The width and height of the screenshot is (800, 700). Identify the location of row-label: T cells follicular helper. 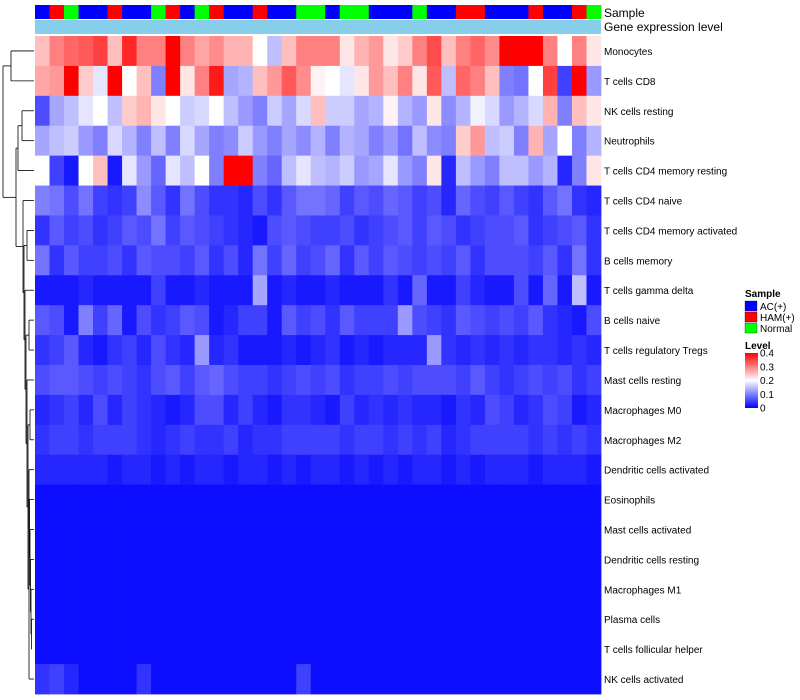
(653, 650).